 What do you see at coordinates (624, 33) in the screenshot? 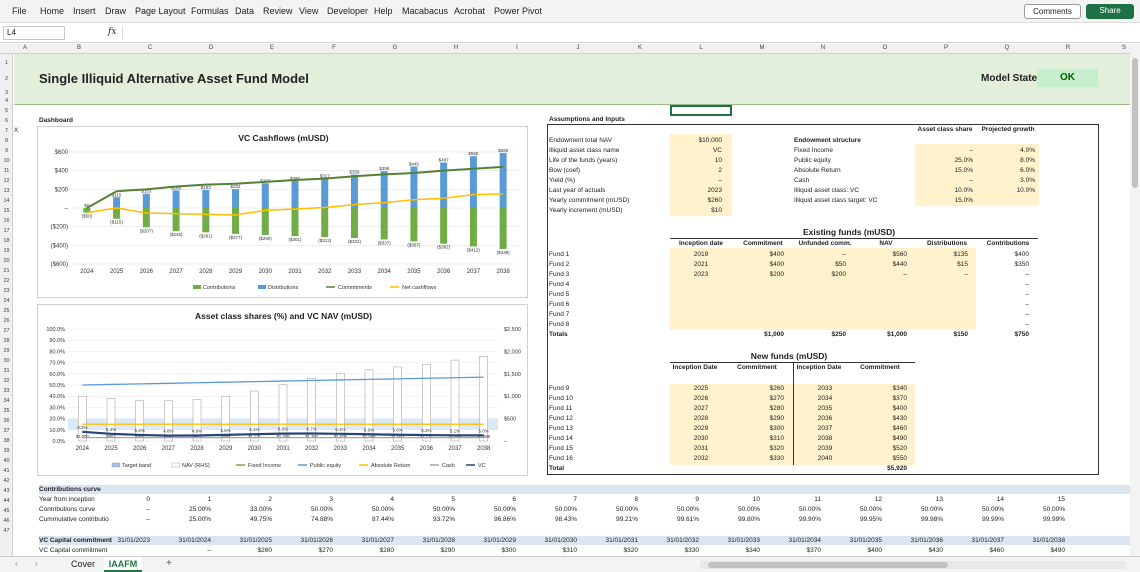
I see `formula-input` at bounding box center [624, 33].